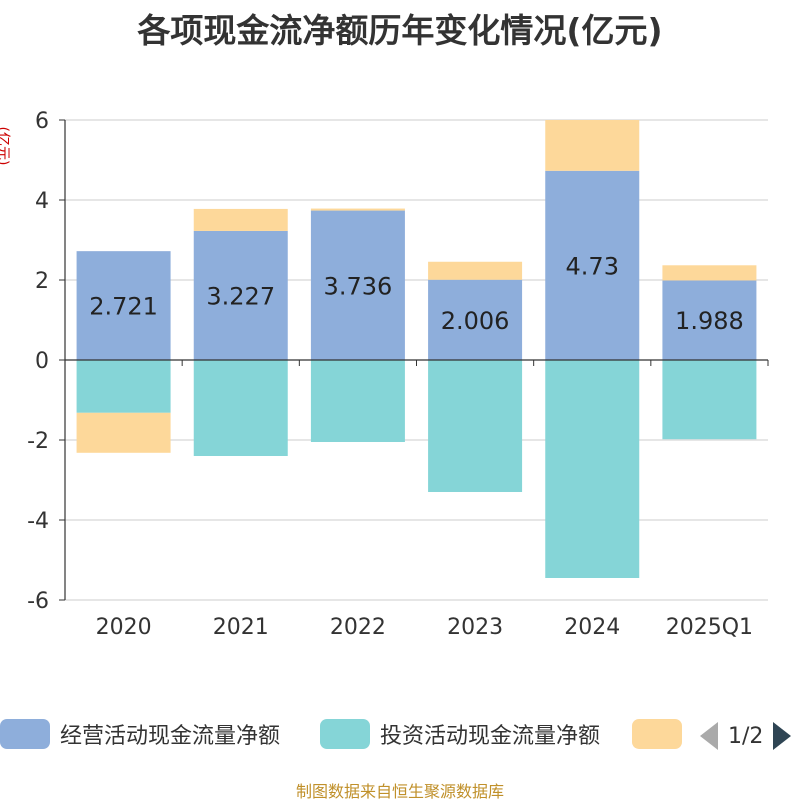  I want to click on data-label: 2.006, so click(475, 321).